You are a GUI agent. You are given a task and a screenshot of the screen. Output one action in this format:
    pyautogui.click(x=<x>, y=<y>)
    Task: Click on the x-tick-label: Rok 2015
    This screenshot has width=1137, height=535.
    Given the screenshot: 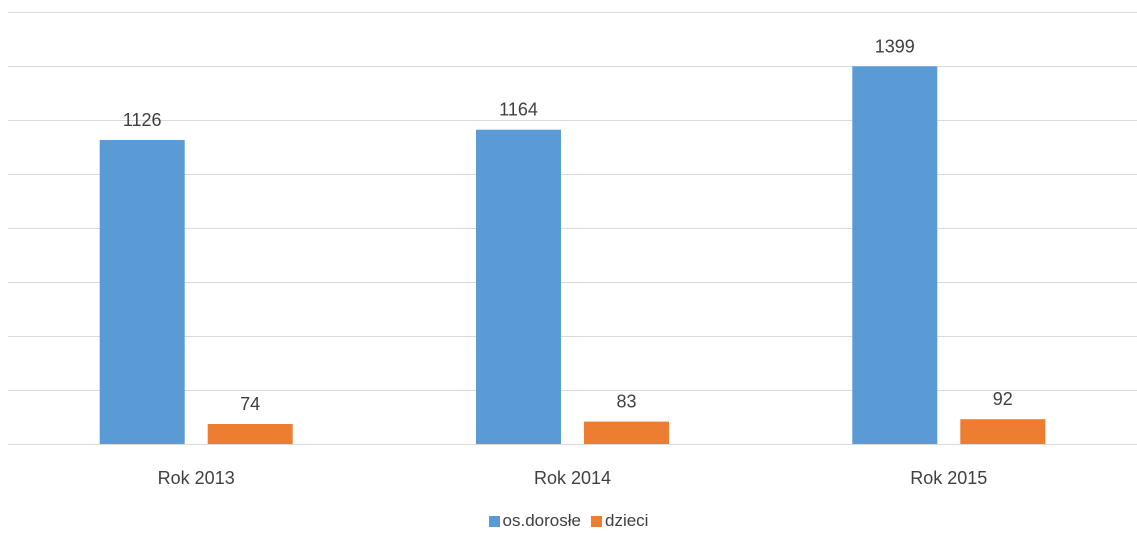 What is the action you would take?
    pyautogui.click(x=948, y=478)
    